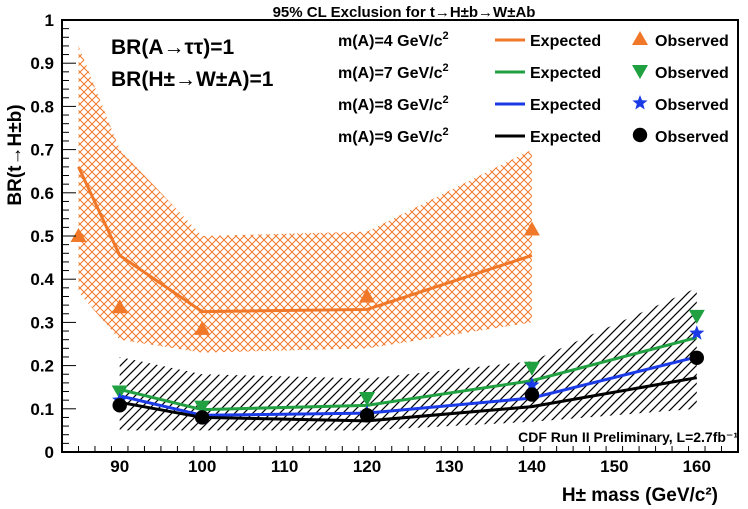 This screenshot has width=748, height=509. Describe the element at coordinates (192, 79) in the screenshot. I see `annotation-br-h: BR(H±→W±A)=1` at that location.